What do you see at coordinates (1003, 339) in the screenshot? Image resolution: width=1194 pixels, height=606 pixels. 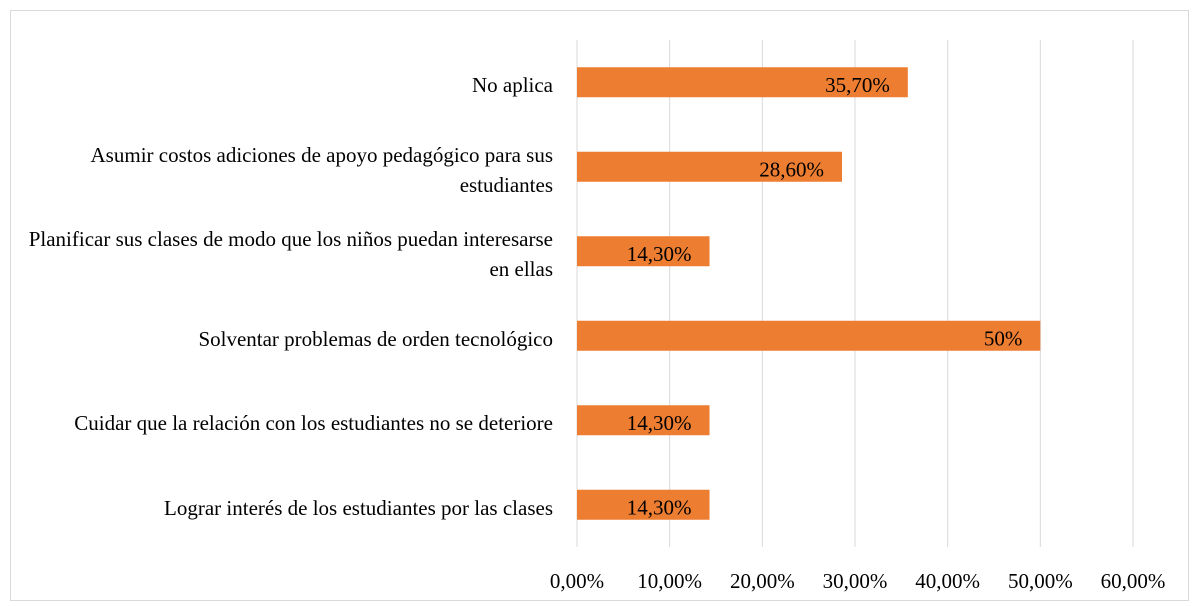 I see `value-label: 50%` at bounding box center [1003, 339].